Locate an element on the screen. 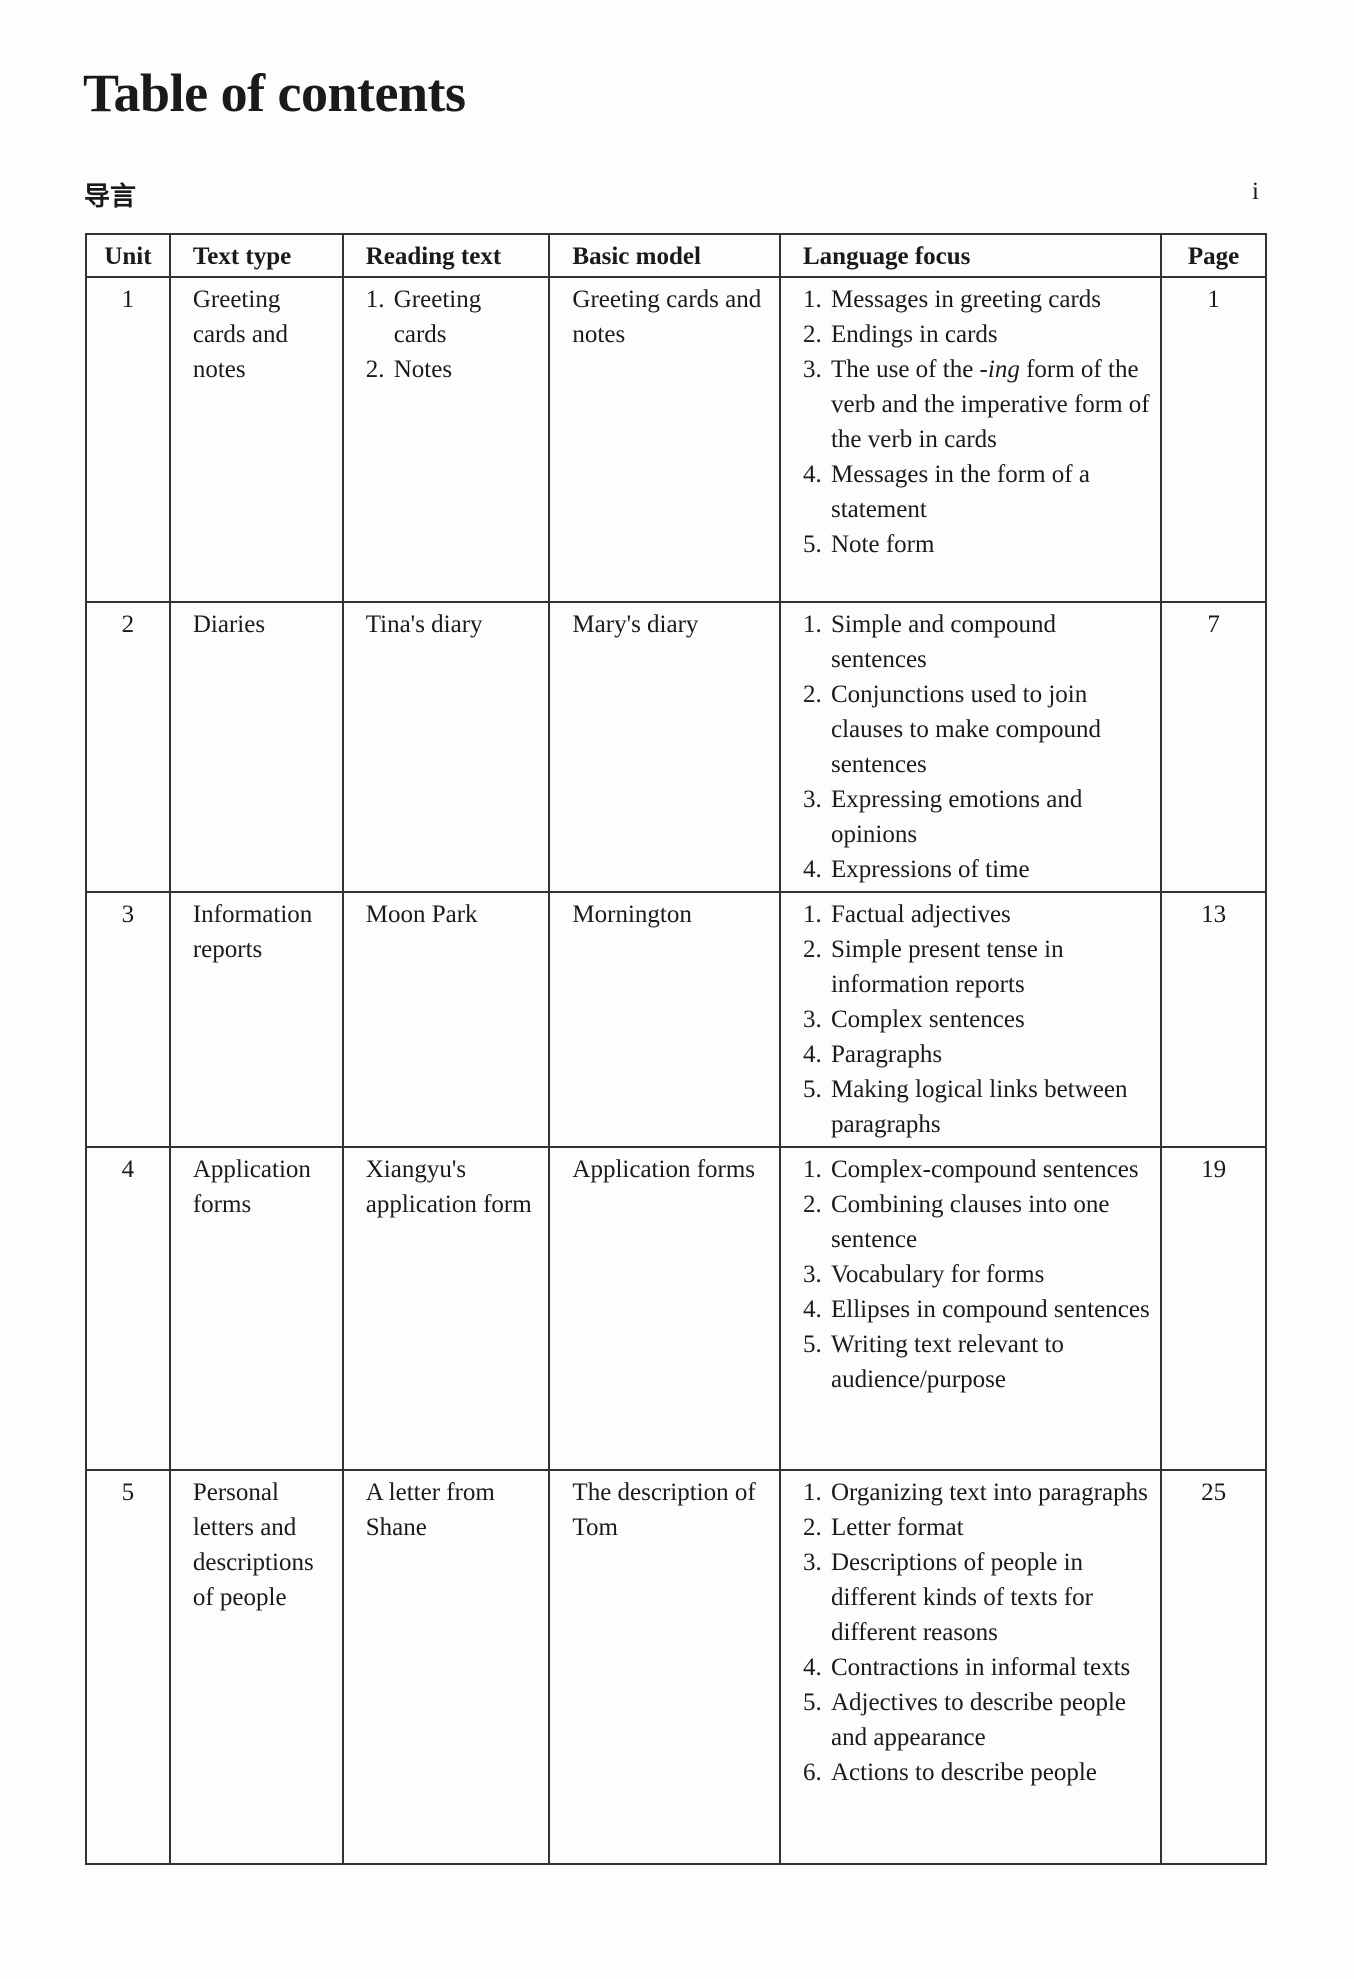  language-focus-number: 6. is located at coordinates (812, 1772).